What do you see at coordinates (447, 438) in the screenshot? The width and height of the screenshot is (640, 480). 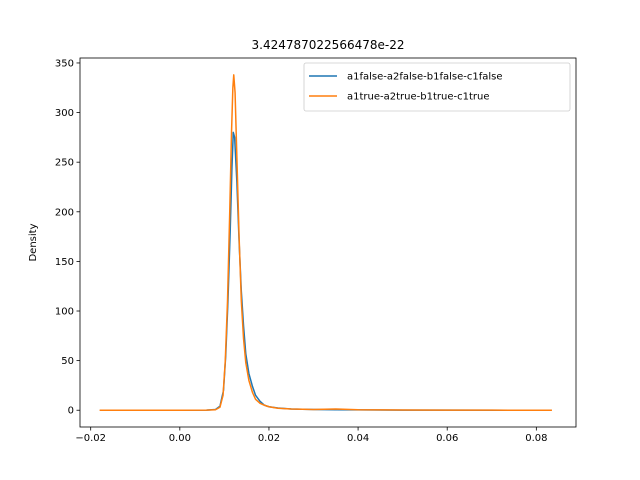 I see `x-tick-label: 0.06` at bounding box center [447, 438].